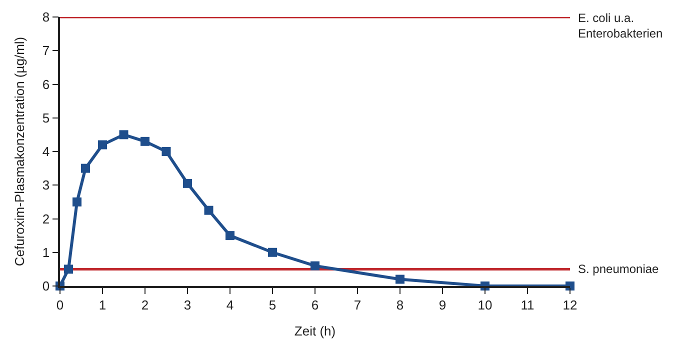  I want to click on x-tick-label: 4, so click(230, 304).